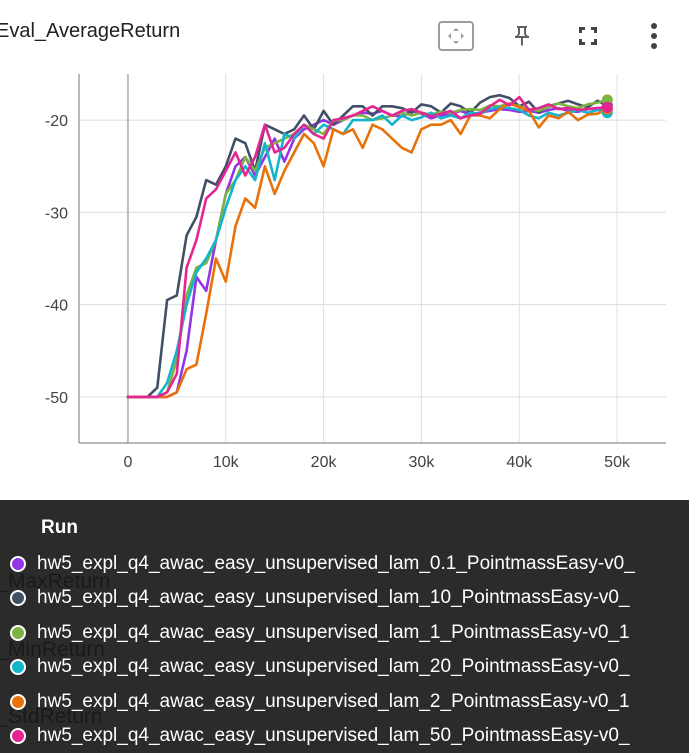 The height and width of the screenshot is (753, 689). I want to click on x-tick-label: 30k, so click(422, 462).